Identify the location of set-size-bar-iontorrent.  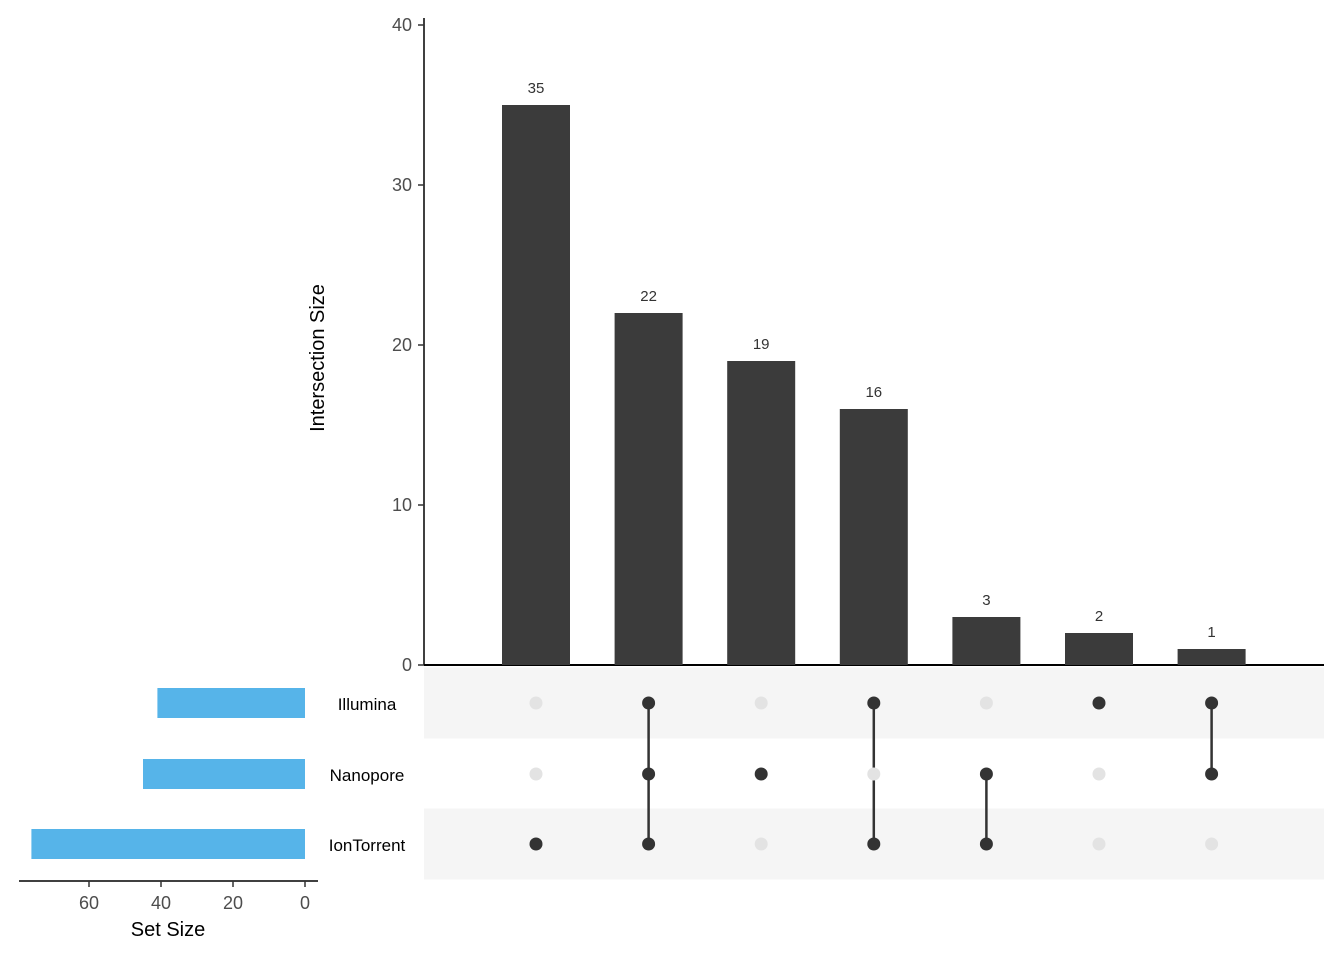
(168, 844).